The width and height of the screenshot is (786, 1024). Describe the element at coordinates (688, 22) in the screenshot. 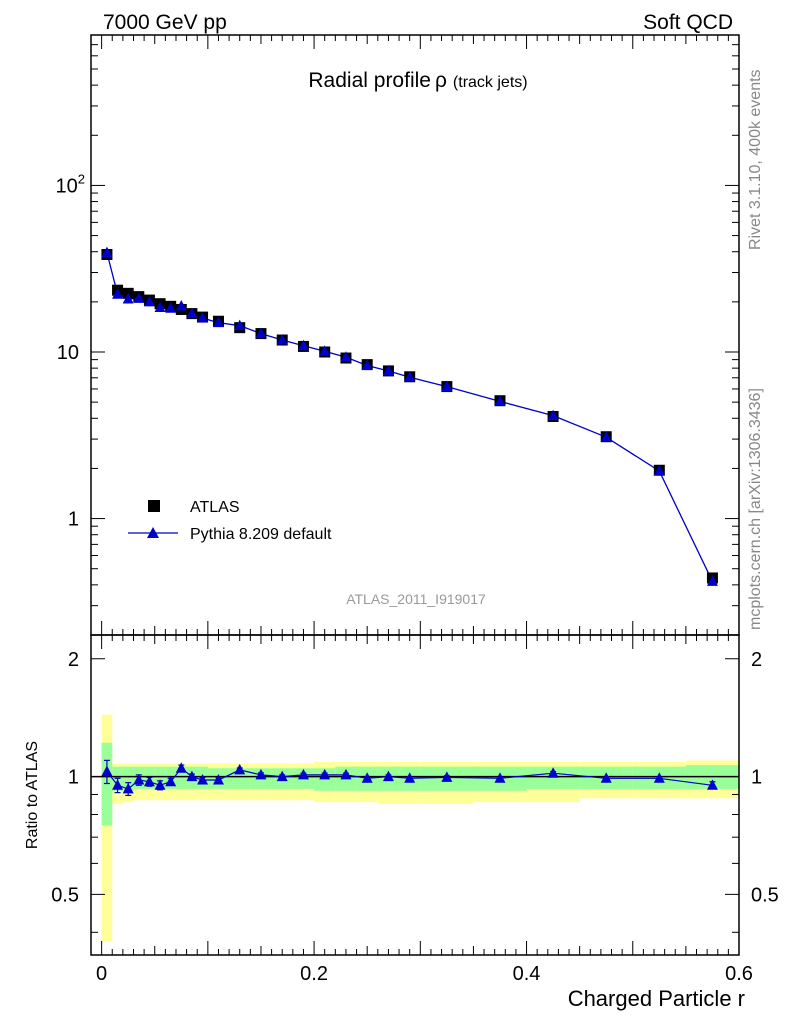

I see `header-right: Soft QCD` at that location.